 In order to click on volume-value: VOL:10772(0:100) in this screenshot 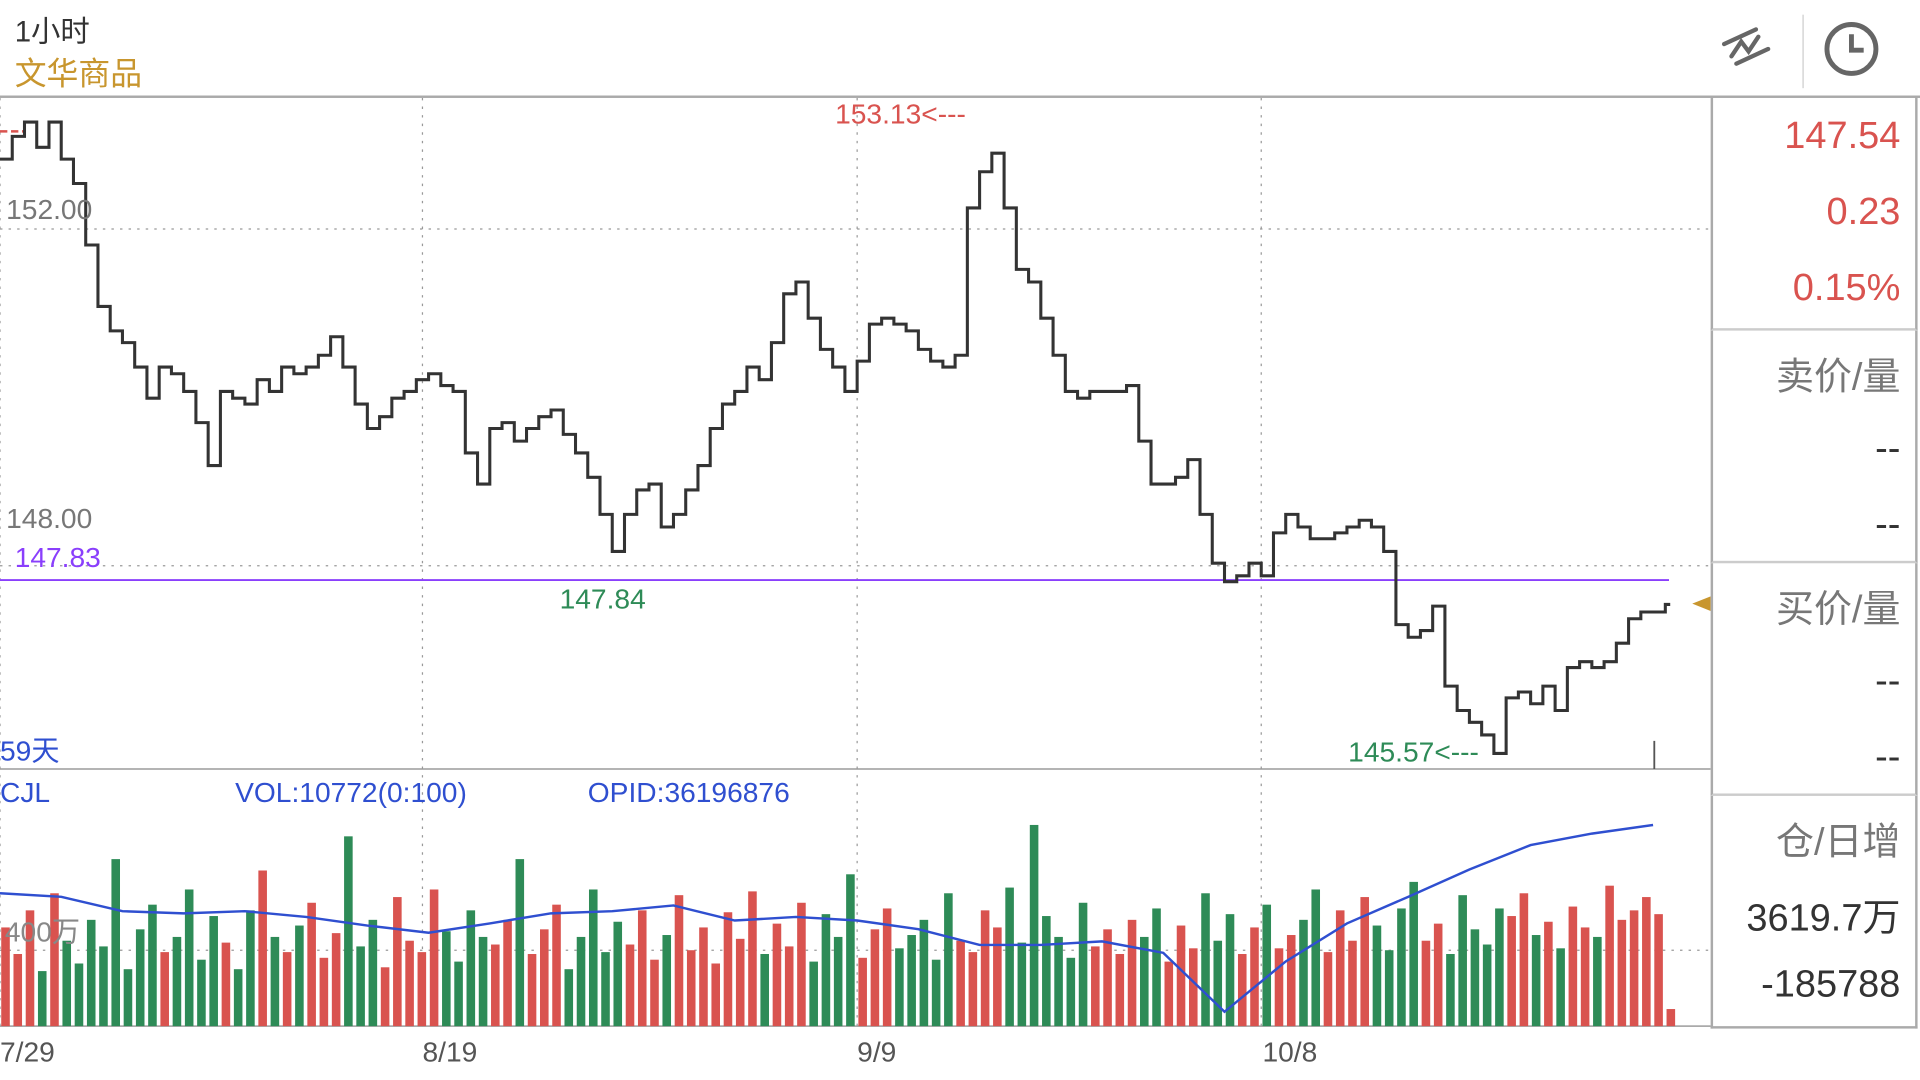, I will do `click(351, 792)`.